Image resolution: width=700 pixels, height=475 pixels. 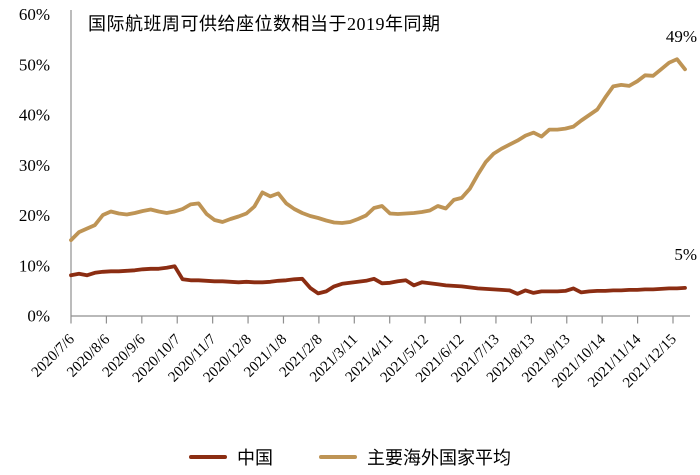 What do you see at coordinates (34, 215) in the screenshot?
I see `y-tick-label: 20%` at bounding box center [34, 215].